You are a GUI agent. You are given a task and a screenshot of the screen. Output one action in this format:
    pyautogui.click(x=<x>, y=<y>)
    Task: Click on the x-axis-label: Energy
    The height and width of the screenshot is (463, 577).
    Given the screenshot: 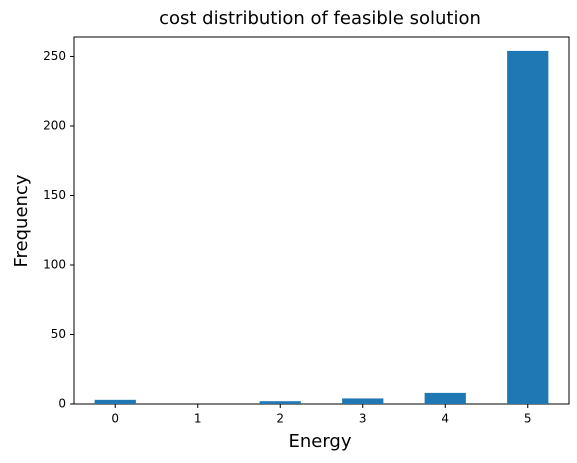 What is the action you would take?
    pyautogui.click(x=319, y=441)
    